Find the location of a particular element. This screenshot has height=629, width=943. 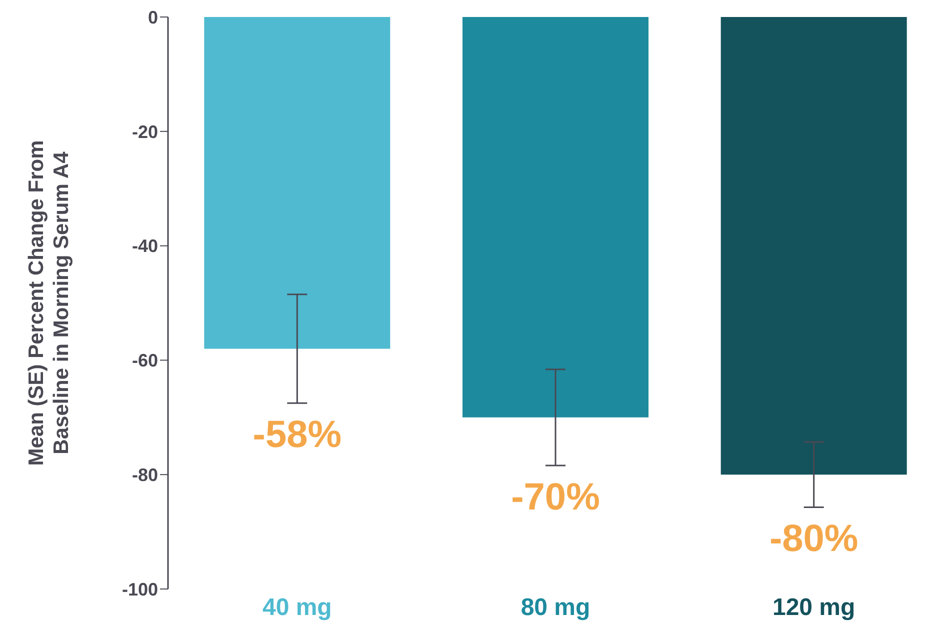

y-tick-label: 0 is located at coordinates (153, 17).